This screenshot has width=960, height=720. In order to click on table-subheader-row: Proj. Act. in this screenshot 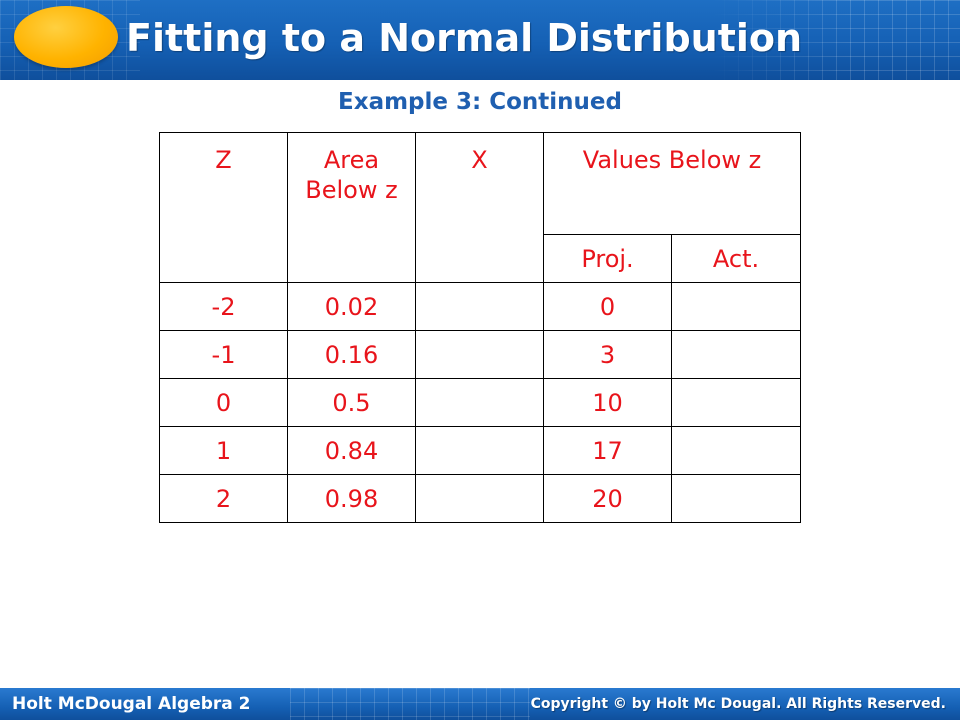, I will do `click(481, 258)`.